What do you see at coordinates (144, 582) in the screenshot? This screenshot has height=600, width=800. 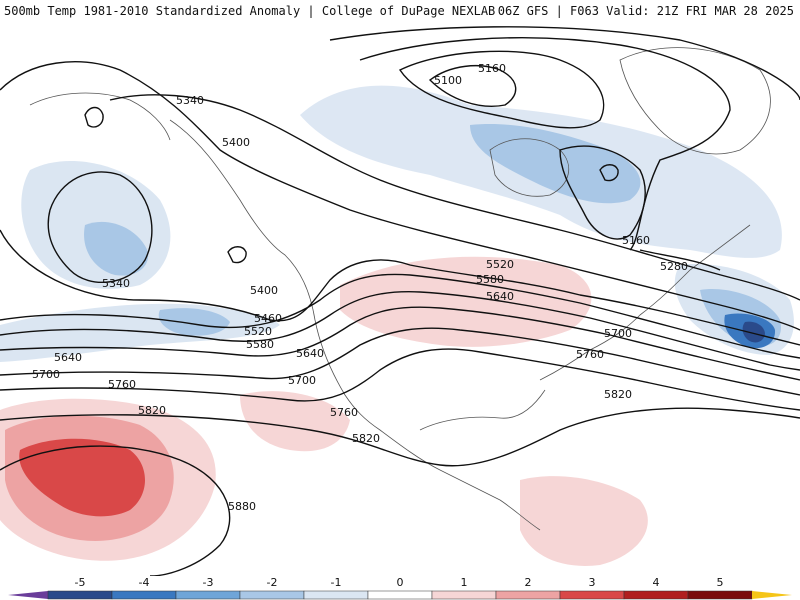 I see `colorbar-tick-label: -4` at bounding box center [144, 582].